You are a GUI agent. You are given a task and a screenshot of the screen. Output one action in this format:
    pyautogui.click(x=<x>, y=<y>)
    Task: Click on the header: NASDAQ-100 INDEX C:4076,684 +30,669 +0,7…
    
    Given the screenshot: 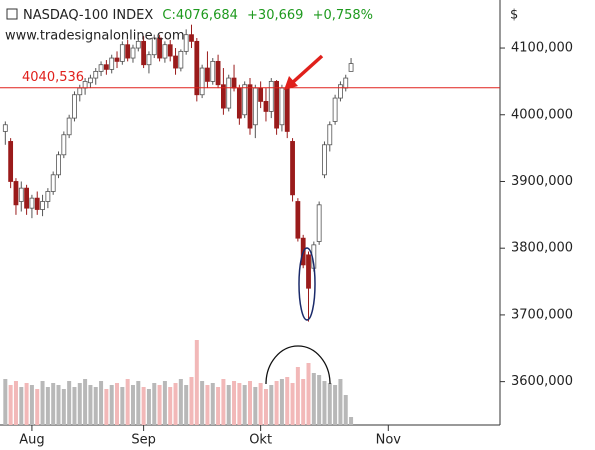 What is the action you would take?
    pyautogui.click(x=198, y=15)
    